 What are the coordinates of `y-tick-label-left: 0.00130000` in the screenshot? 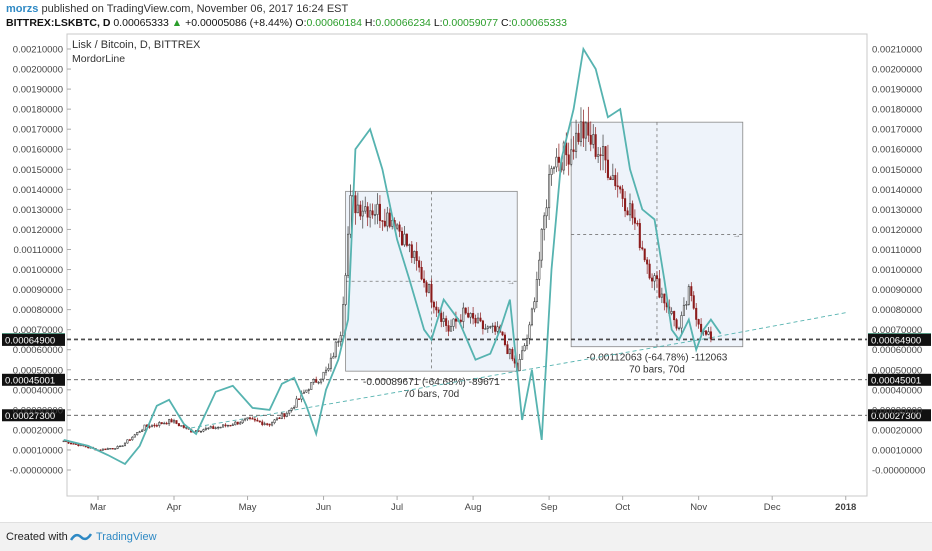 It's located at (38, 210).